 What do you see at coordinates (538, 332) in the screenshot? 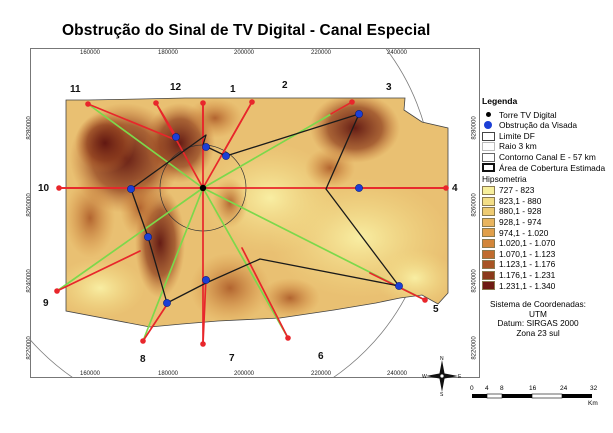
I see `crs-line-3: Zona 23 sul` at bounding box center [538, 332].